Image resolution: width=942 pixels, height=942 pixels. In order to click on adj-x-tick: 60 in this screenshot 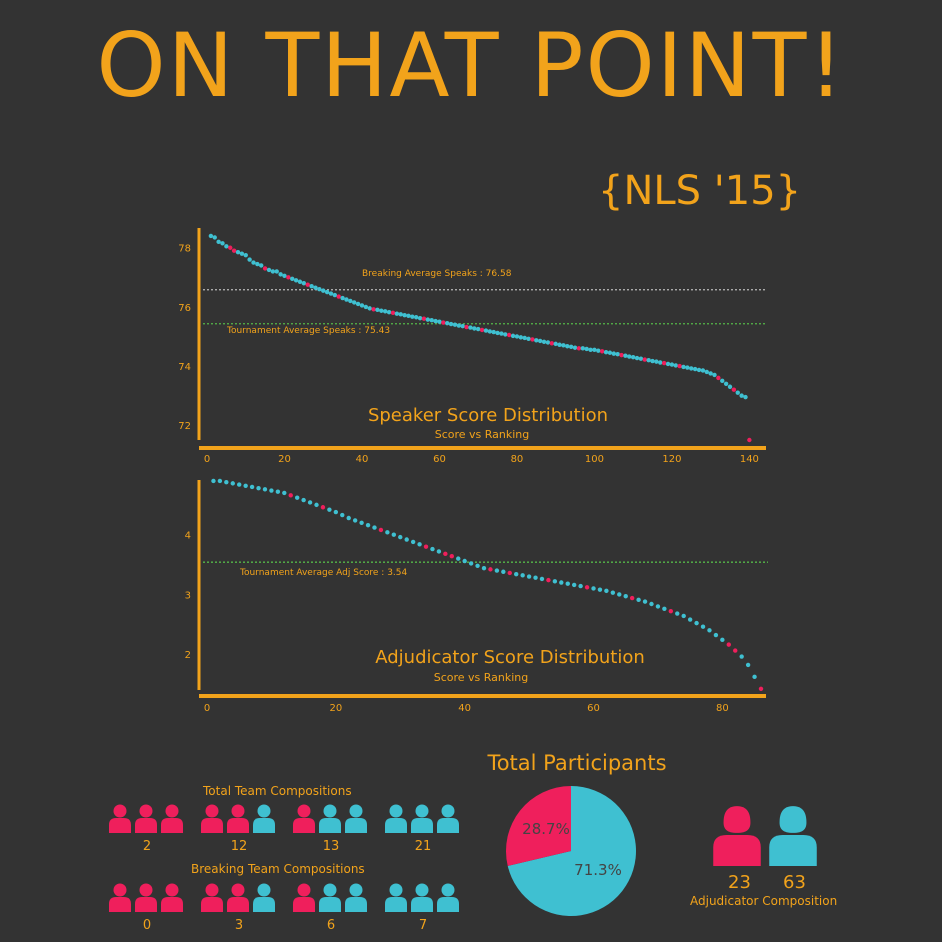, I will do `click(593, 708)`.